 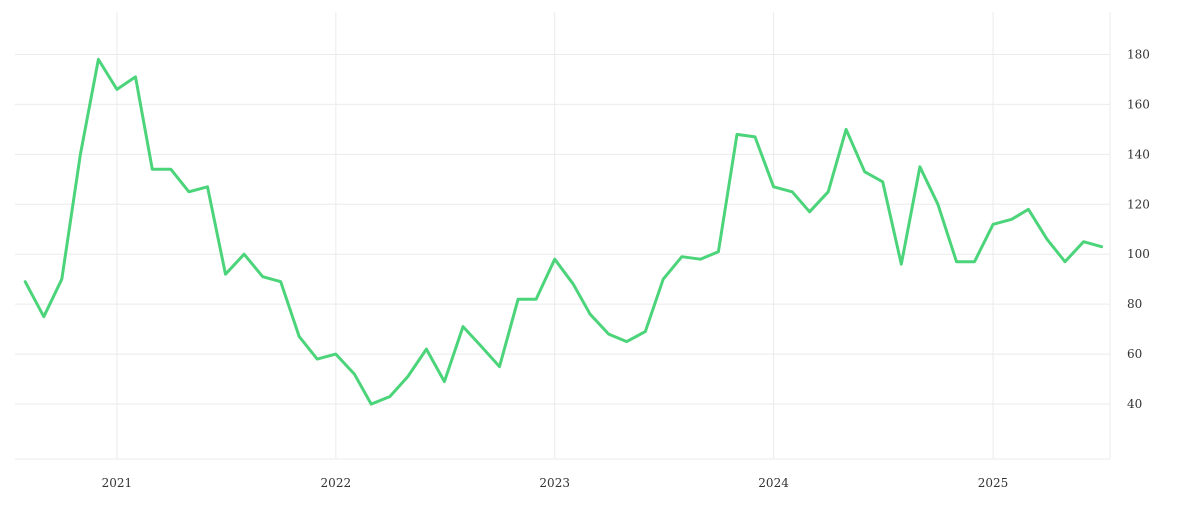 I want to click on y-tick-label: 40, so click(x=1134, y=404).